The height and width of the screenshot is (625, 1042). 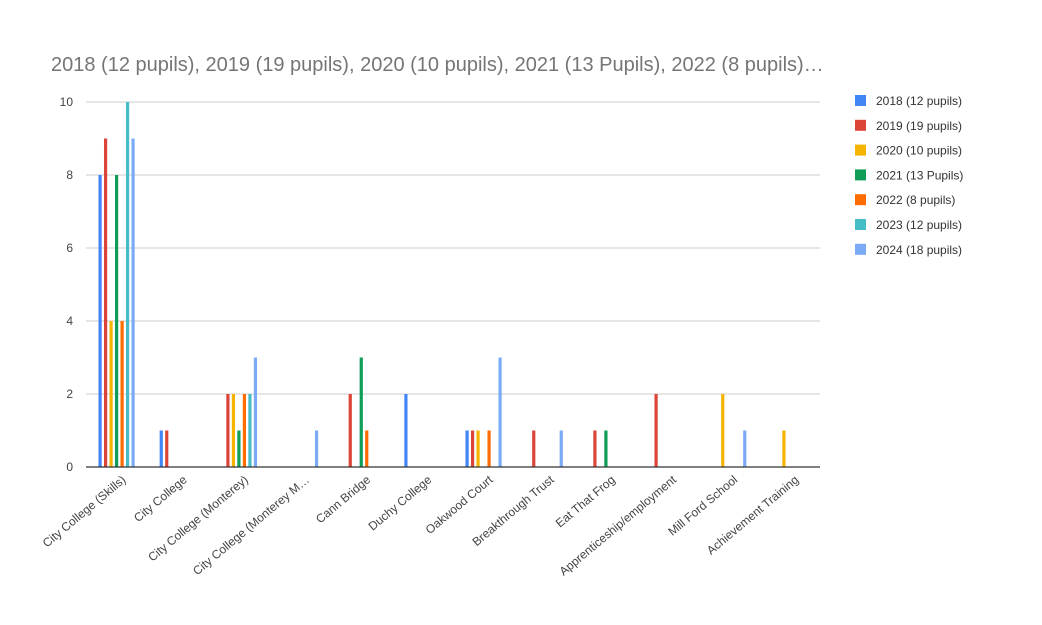 What do you see at coordinates (585, 502) in the screenshot?
I see `x-tick-label: Eat That Frog` at bounding box center [585, 502].